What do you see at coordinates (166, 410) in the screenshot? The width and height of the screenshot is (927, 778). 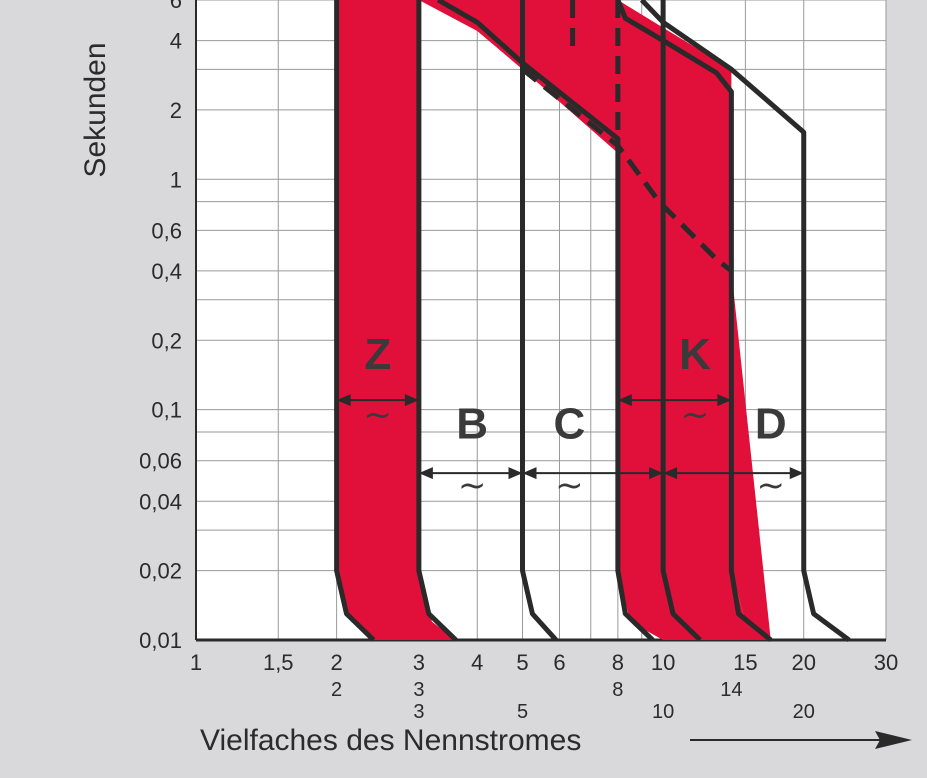 I see `y-tick-label: 0,1` at bounding box center [166, 410].